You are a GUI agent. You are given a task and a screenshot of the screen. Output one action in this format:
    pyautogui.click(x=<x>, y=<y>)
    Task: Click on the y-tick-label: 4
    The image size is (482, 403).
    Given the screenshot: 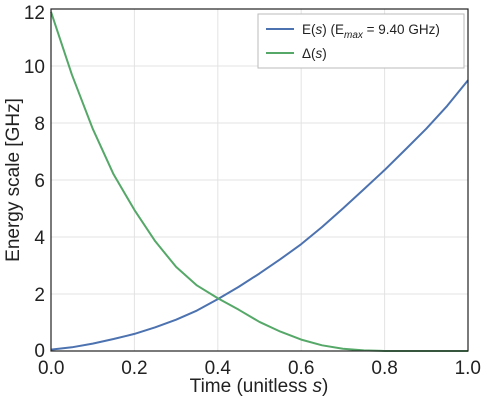 What is the action you would take?
    pyautogui.click(x=39, y=238)
    